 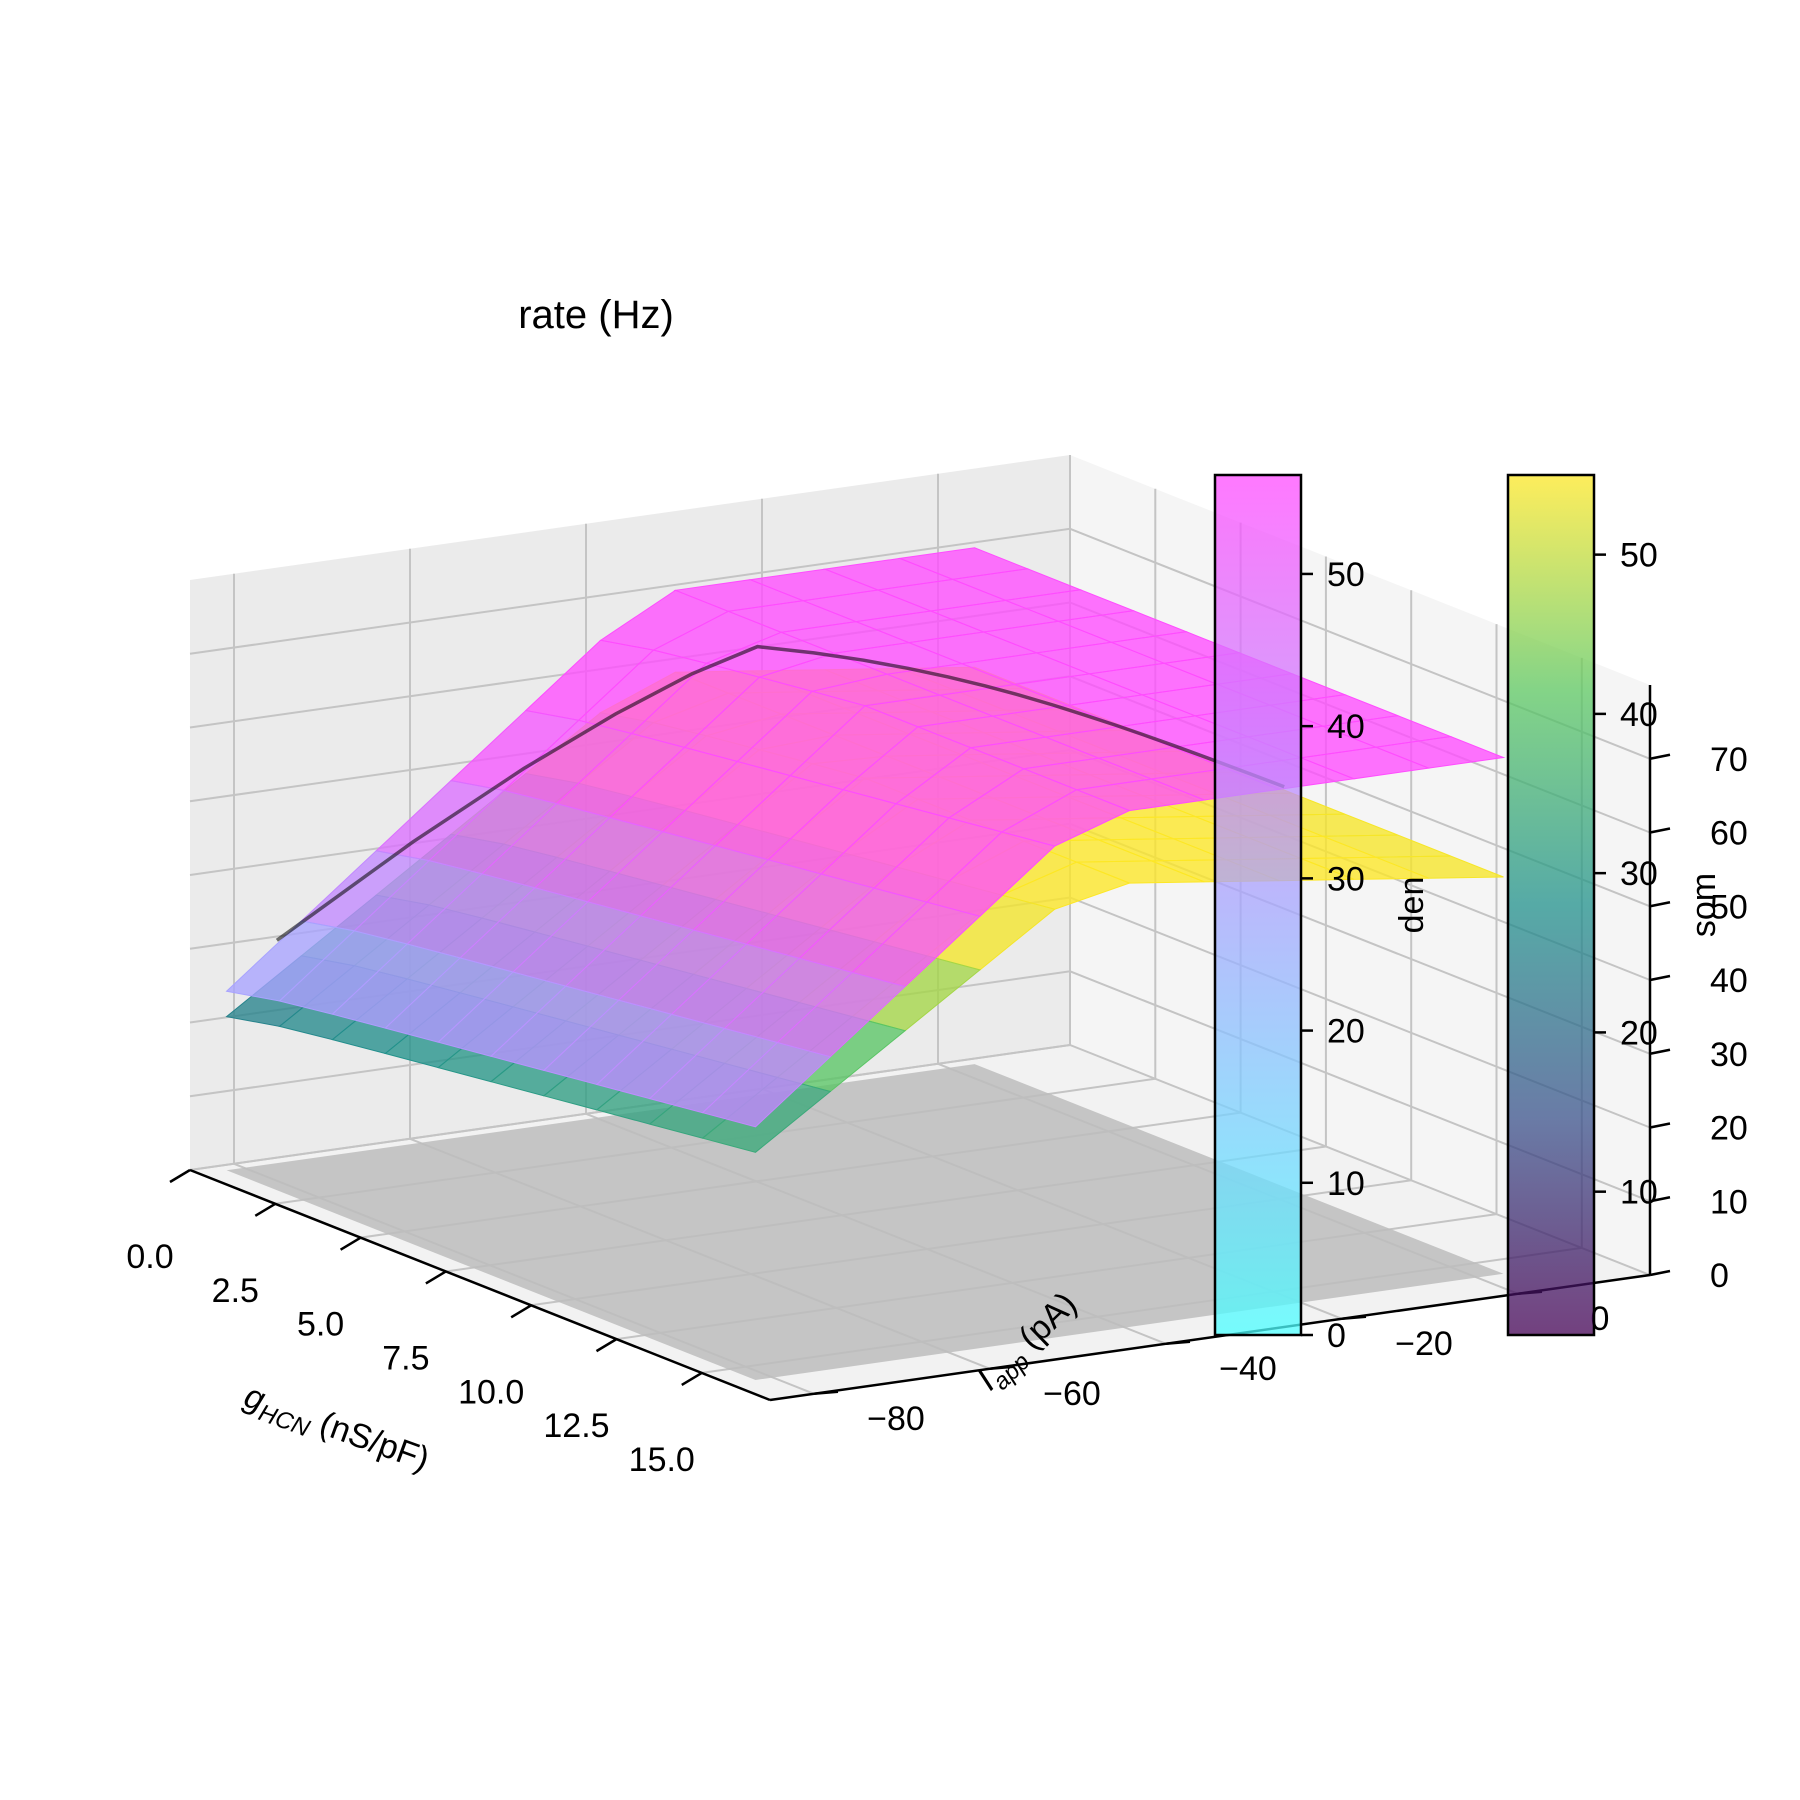 I want to click on z-tick-label: 70, so click(x=1729, y=760).